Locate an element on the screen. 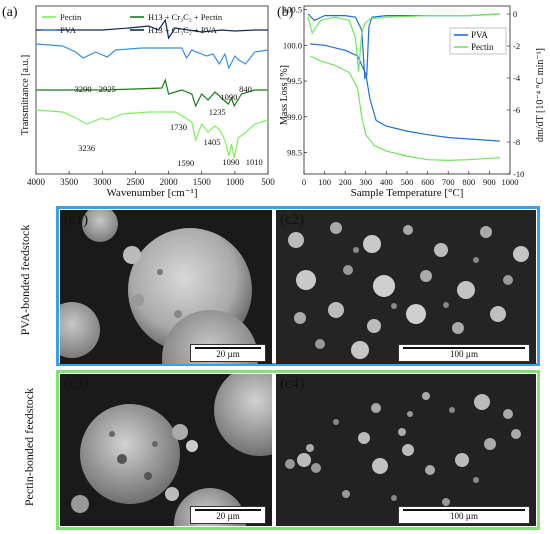 The height and width of the screenshot is (534, 550). peak-label: 1235 is located at coordinates (217, 112).